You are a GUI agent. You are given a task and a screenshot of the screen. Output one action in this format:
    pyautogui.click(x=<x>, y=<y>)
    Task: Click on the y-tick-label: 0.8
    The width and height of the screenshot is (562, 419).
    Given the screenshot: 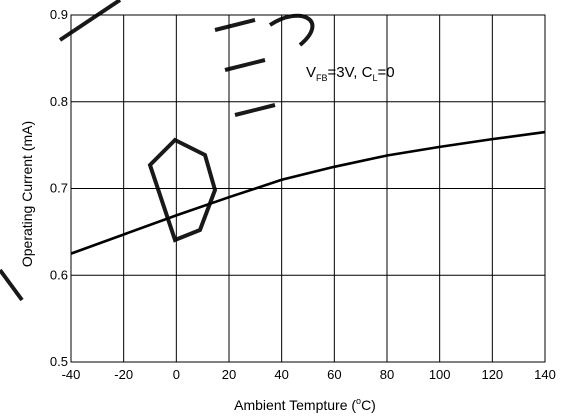 What is the action you would take?
    pyautogui.click(x=59, y=101)
    